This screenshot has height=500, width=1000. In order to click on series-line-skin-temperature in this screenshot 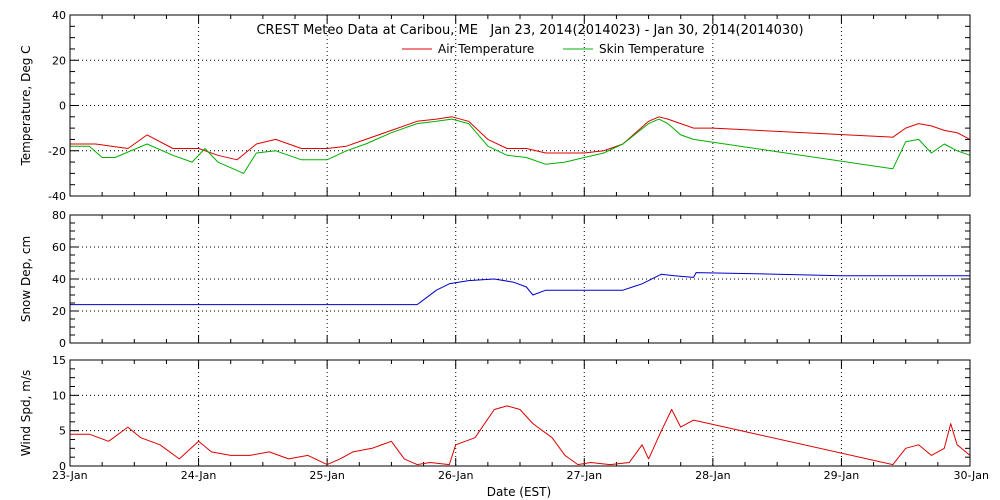, I will do `click(520, 146)`.